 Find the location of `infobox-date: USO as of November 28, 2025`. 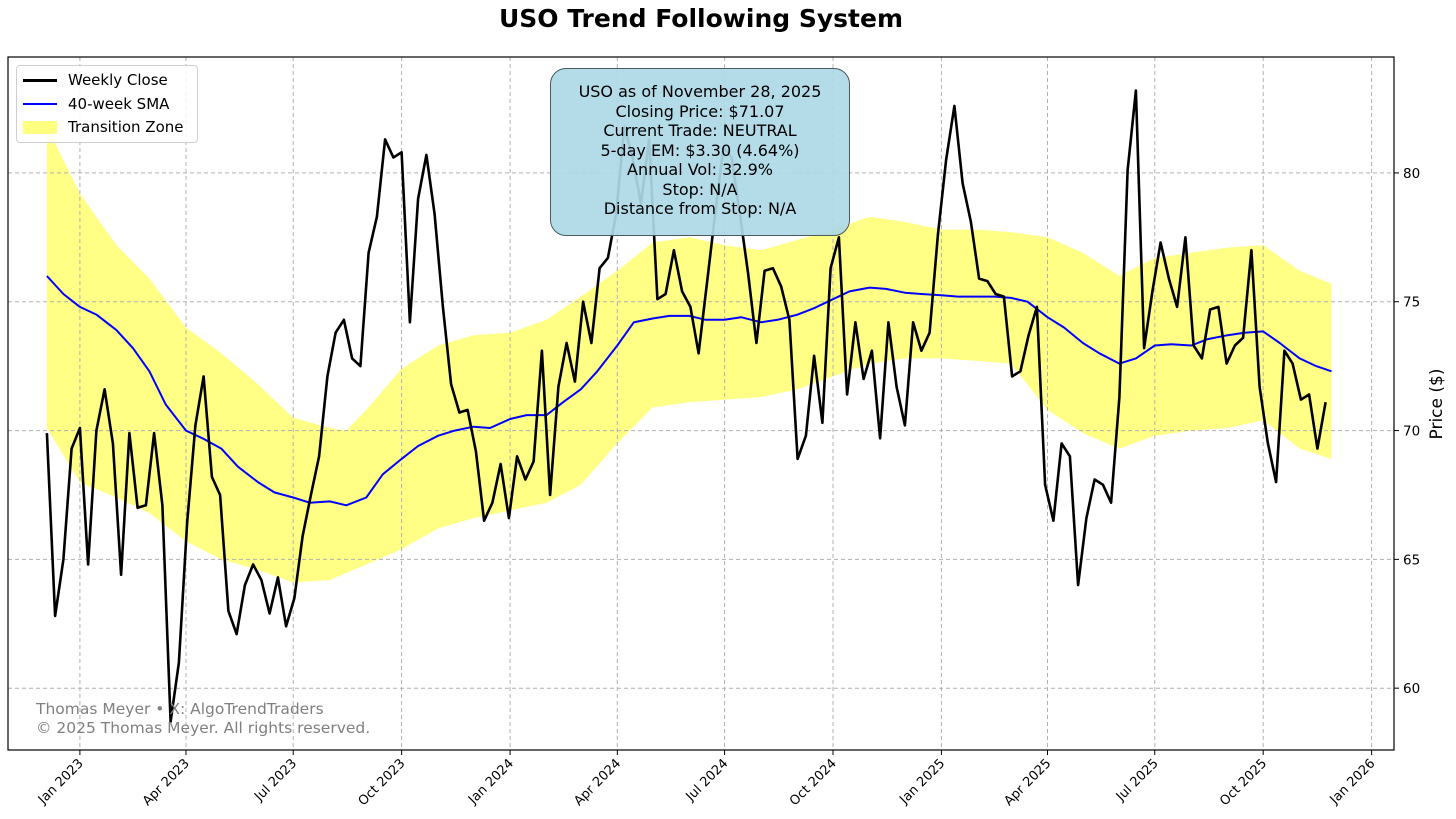

infobox-date: USO as of November 28, 2025 is located at coordinates (700, 91).